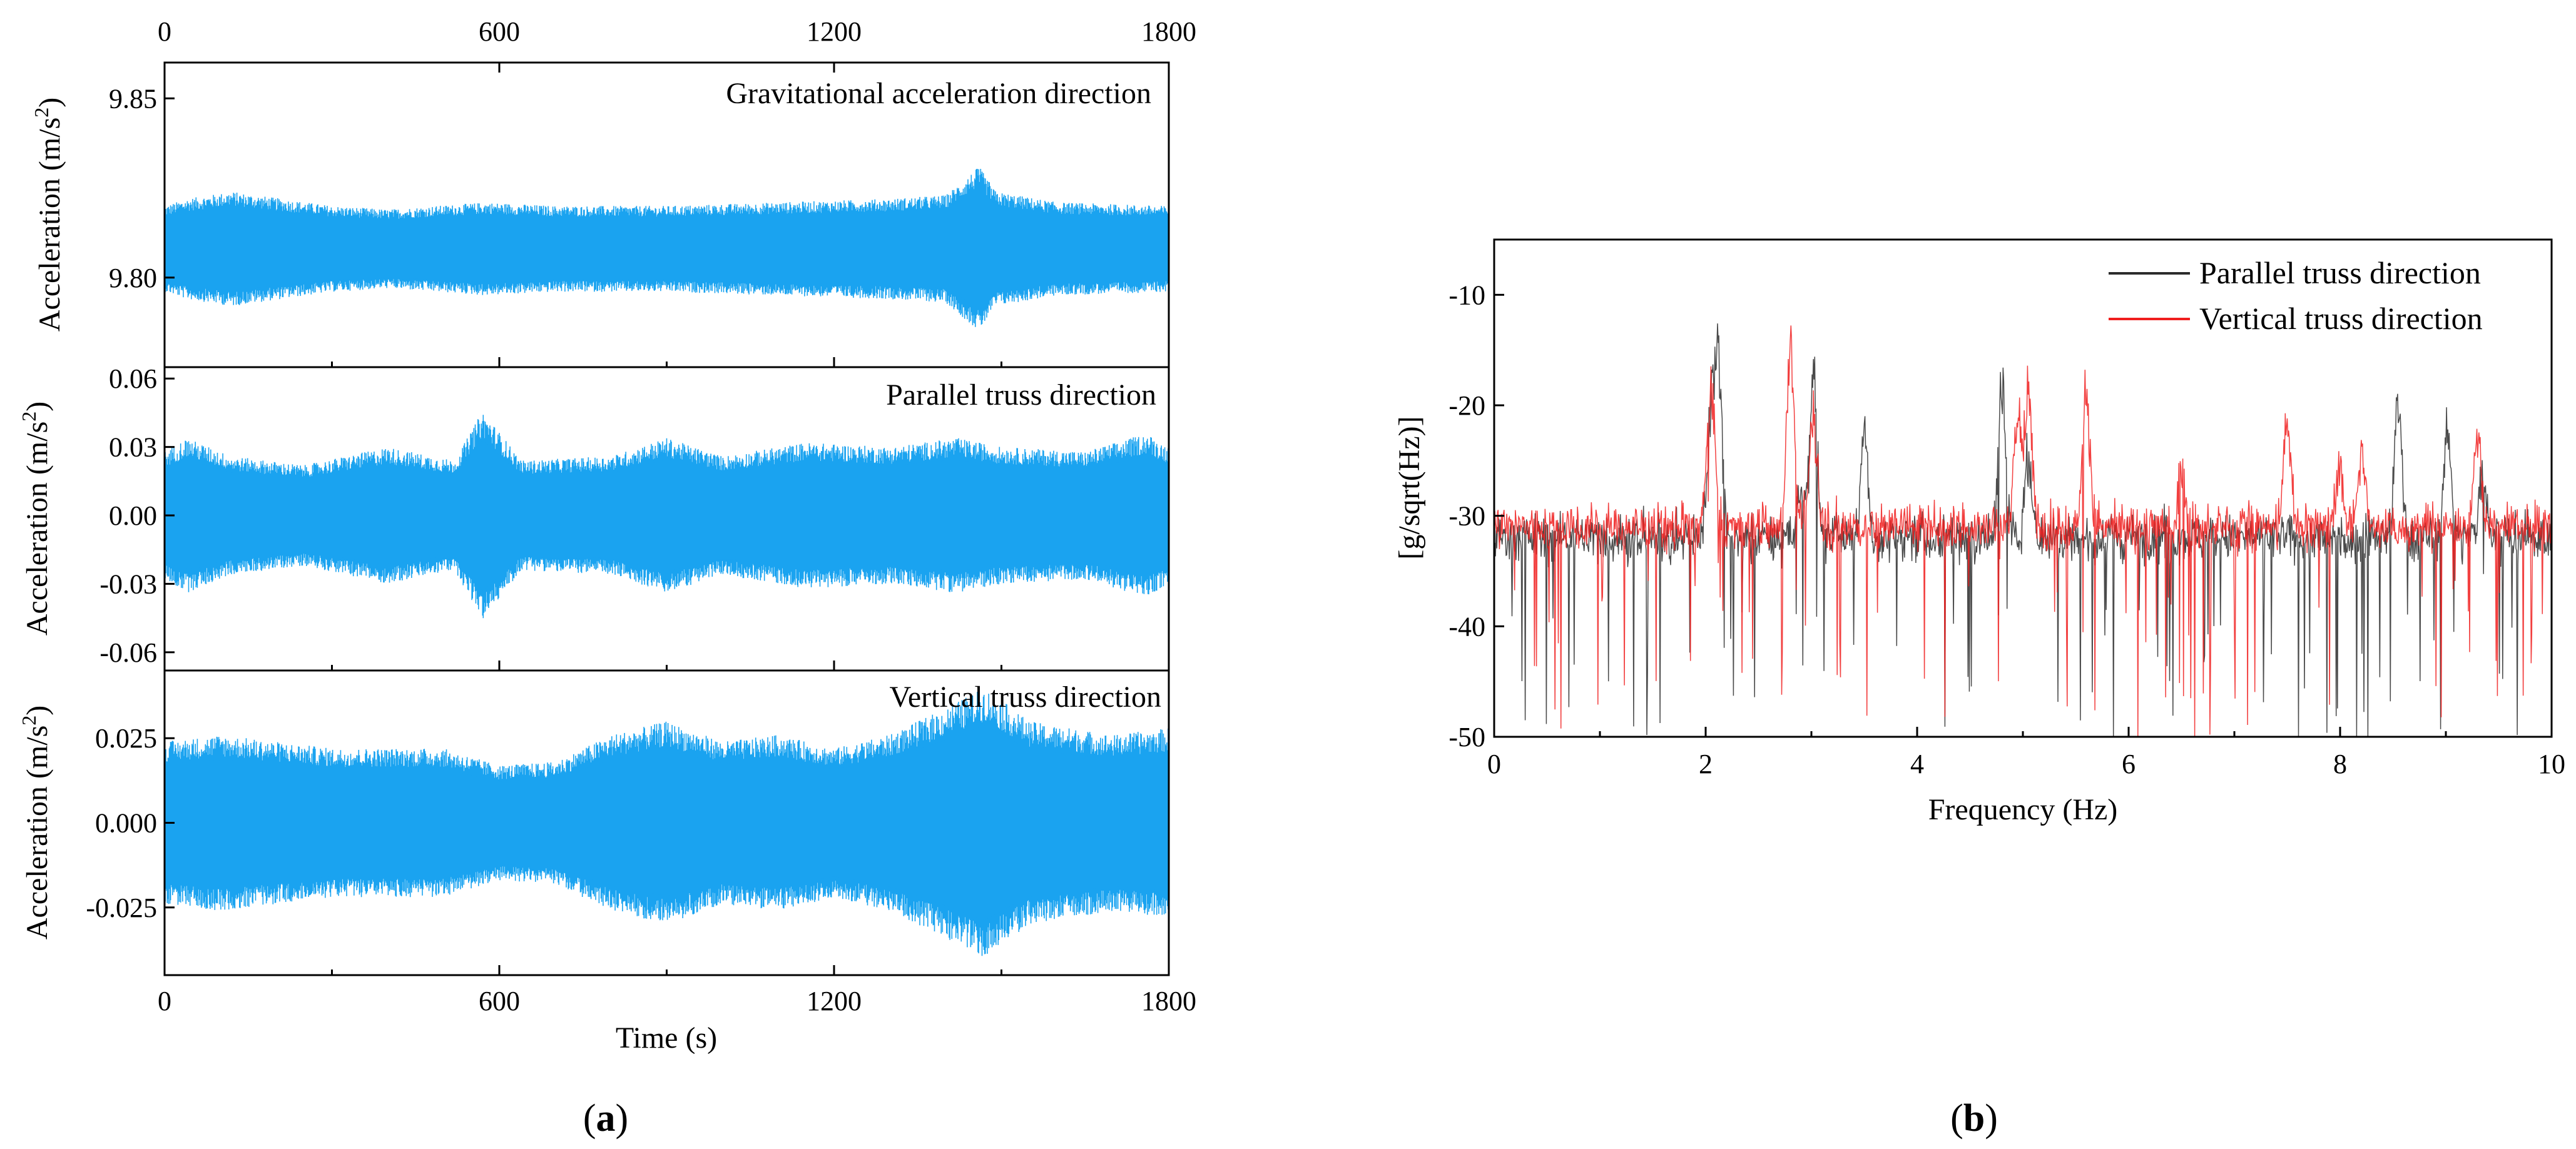 The width and height of the screenshot is (2576, 1149). What do you see at coordinates (133, 378) in the screenshot?
I see `y-tick-label: 0.06` at bounding box center [133, 378].